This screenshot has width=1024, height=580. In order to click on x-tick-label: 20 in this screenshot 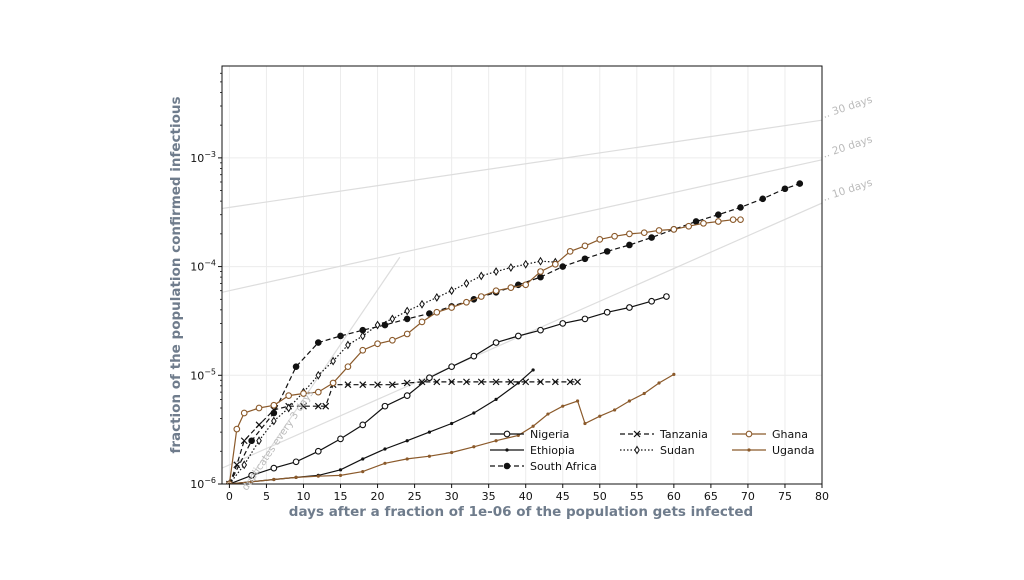, I will do `click(378, 496)`.